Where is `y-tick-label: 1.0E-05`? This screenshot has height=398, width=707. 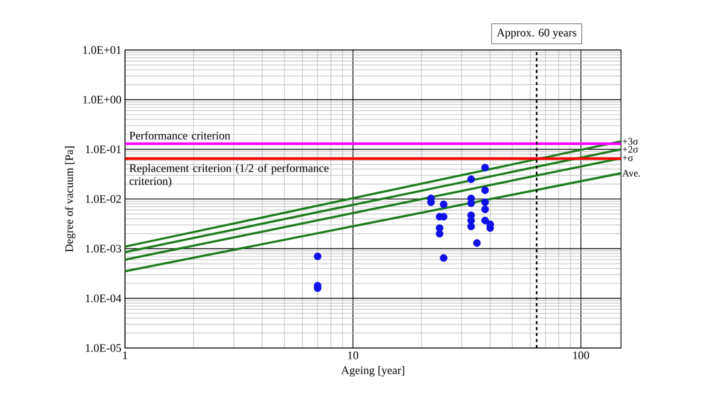
y-tick-label: 1.0E-05 is located at coordinates (104, 348).